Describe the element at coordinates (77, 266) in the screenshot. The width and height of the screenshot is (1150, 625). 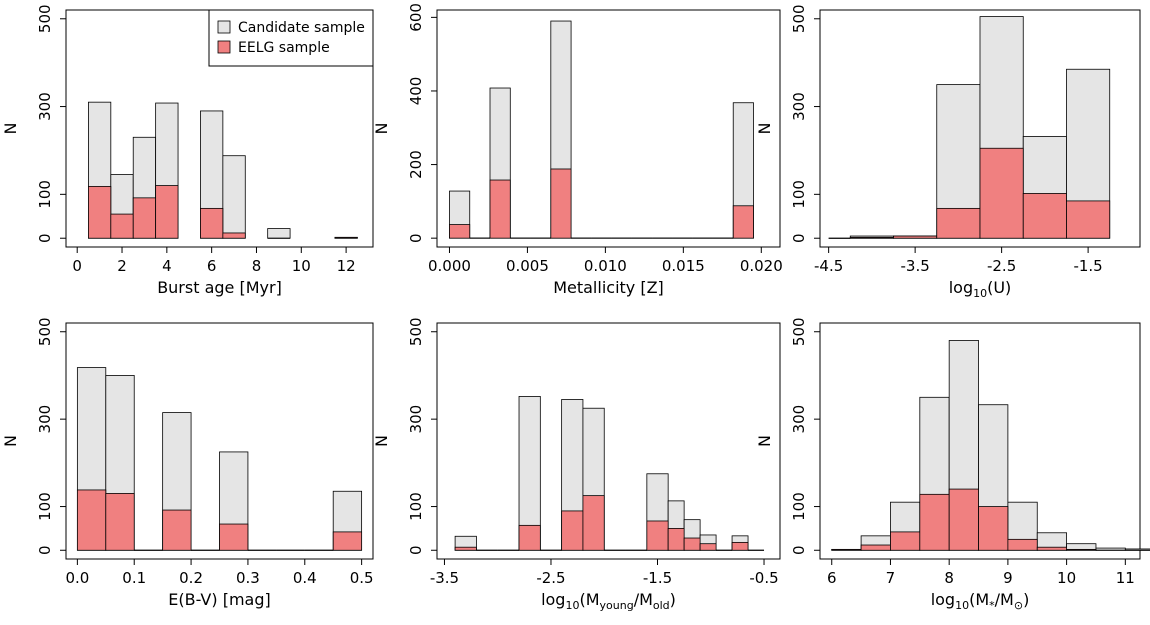
I see `x-tick-label: 0` at that location.